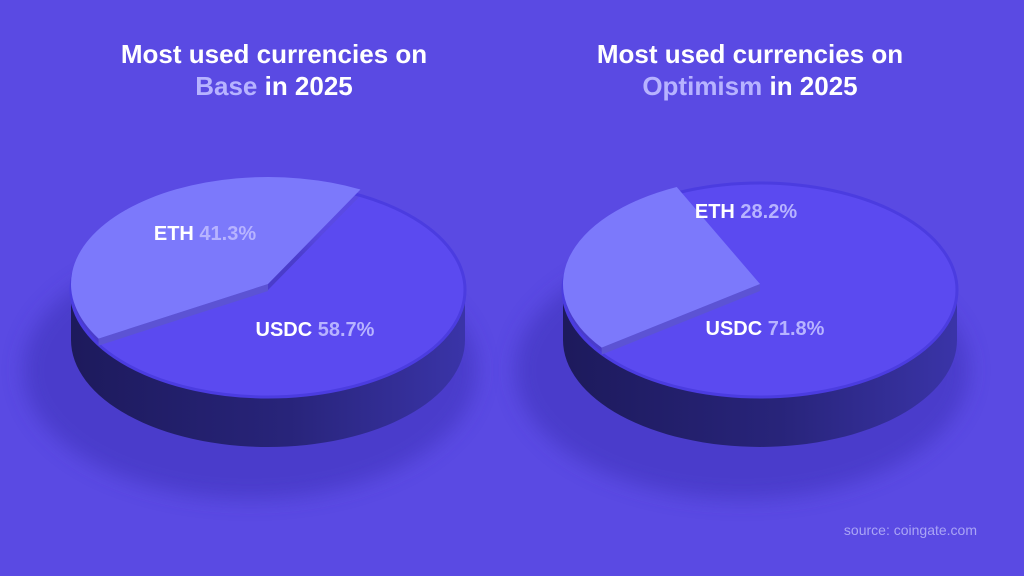 This screenshot has height=576, width=1024. I want to click on optimism-title-suffix: in 2025, so click(810, 86).